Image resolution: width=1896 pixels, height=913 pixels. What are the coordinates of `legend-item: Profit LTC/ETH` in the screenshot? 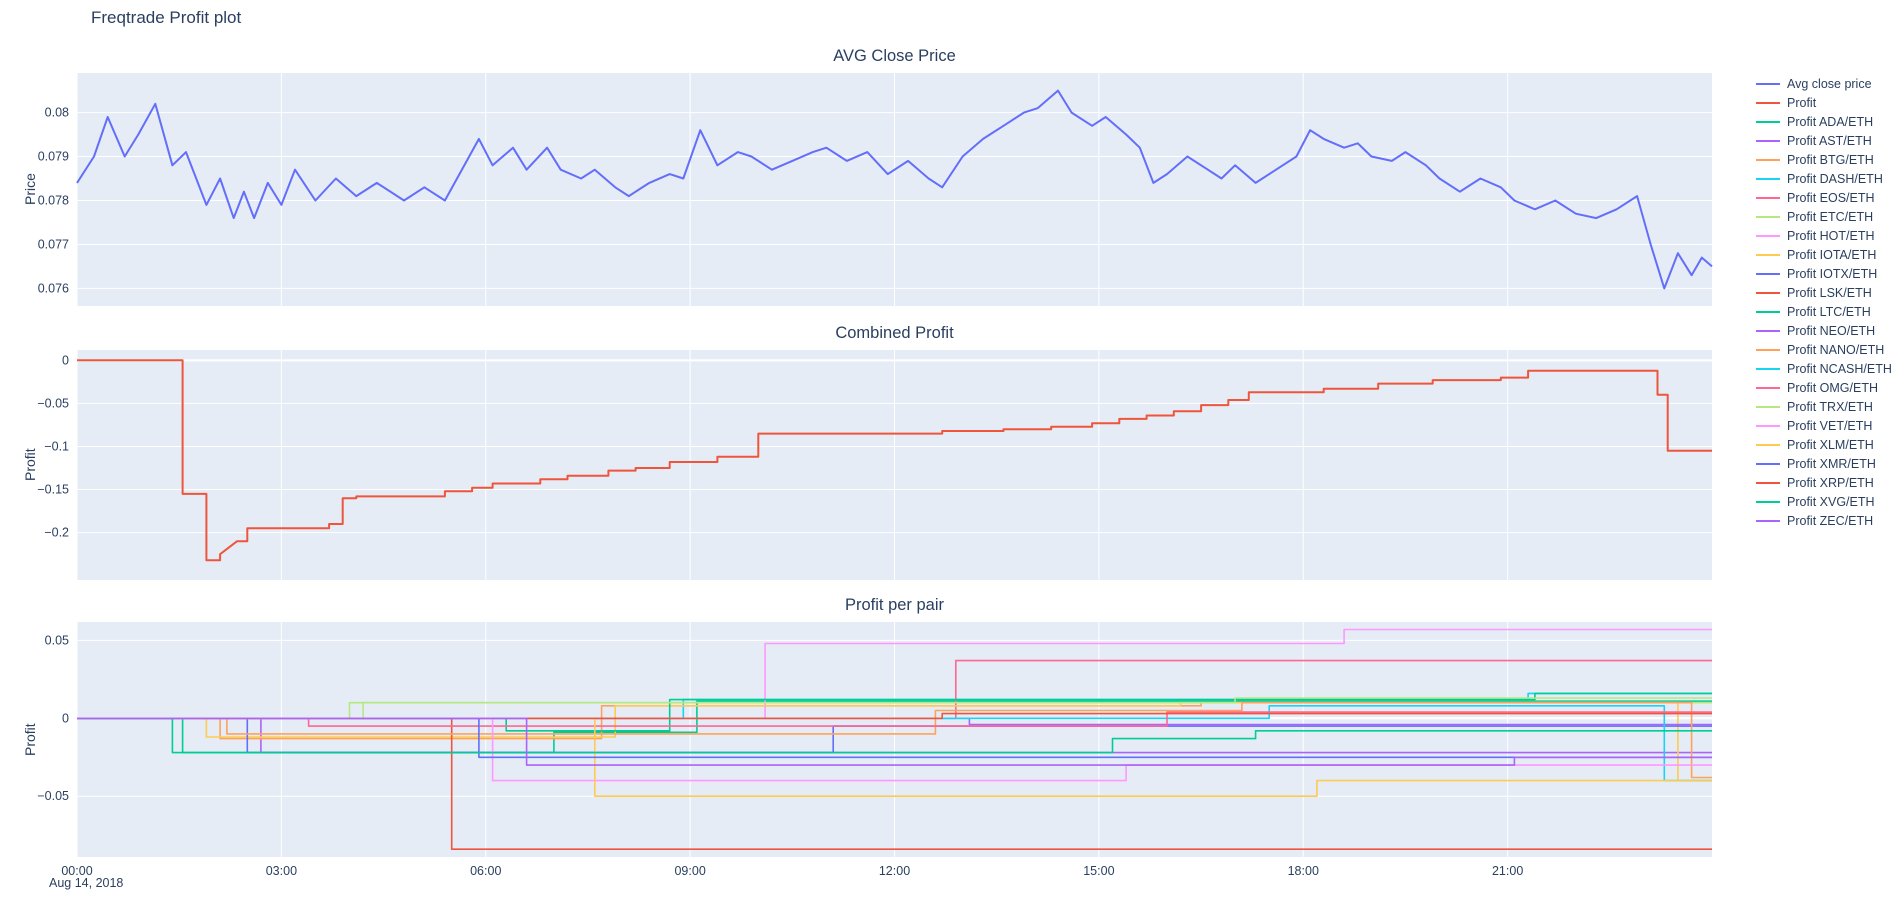 It's located at (1824, 311).